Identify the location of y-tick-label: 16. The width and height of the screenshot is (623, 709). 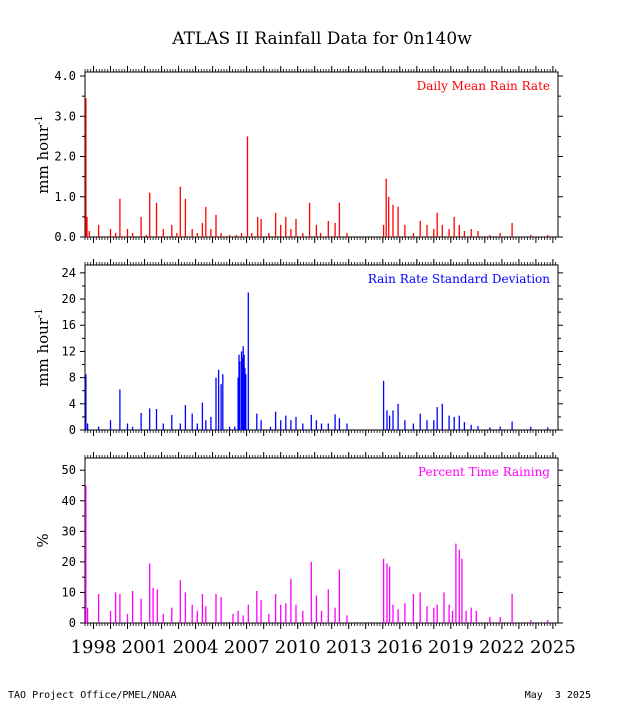
(69, 325).